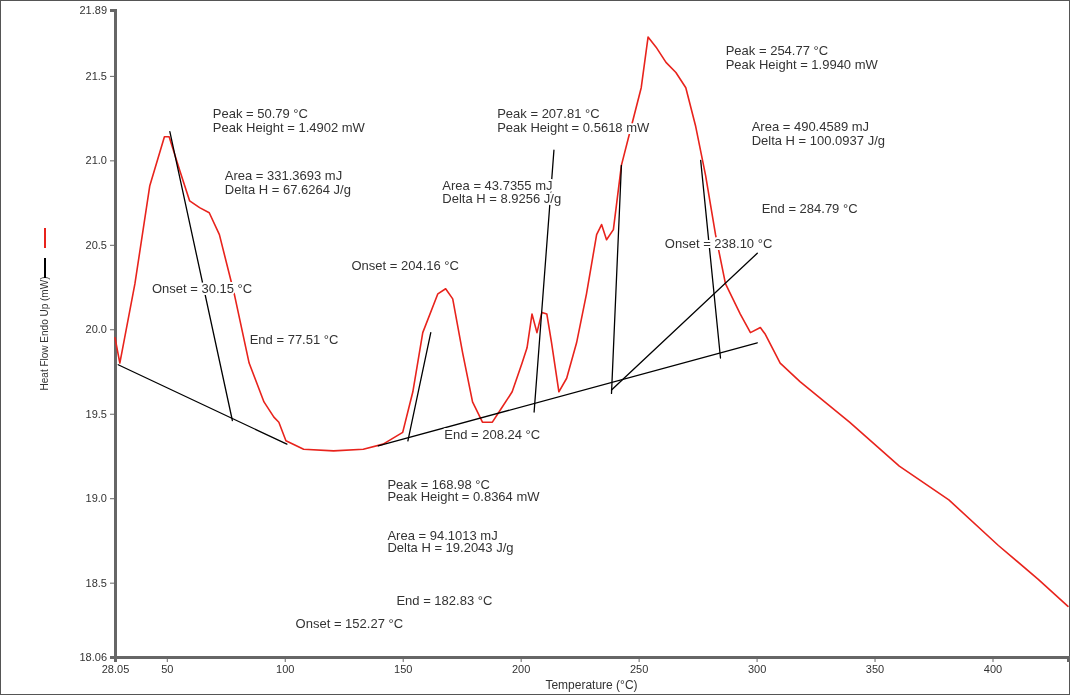  Describe the element at coordinates (444, 601) in the screenshot. I see `annotation: End = 182.83 °C` at that location.